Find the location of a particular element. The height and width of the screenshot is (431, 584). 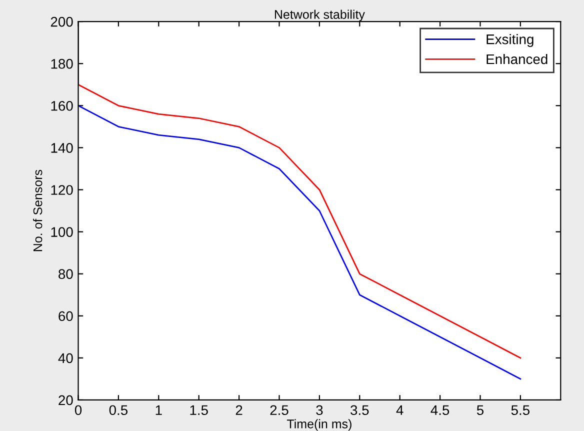

x-tick-label: 5 is located at coordinates (480, 410).